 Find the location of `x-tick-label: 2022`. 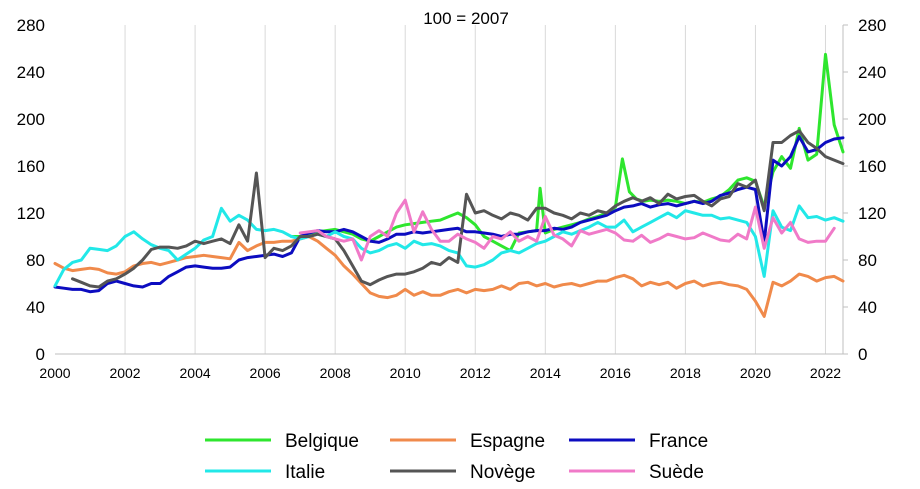

x-tick-label: 2022 is located at coordinates (825, 373).